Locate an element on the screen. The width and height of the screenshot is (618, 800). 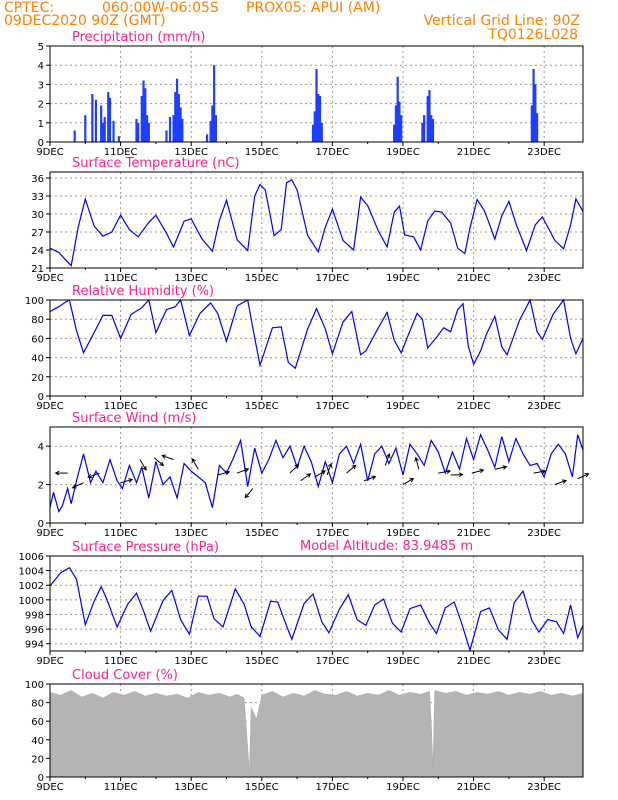
surface-temperature-ytick-label: 27 is located at coordinates (37, 233).